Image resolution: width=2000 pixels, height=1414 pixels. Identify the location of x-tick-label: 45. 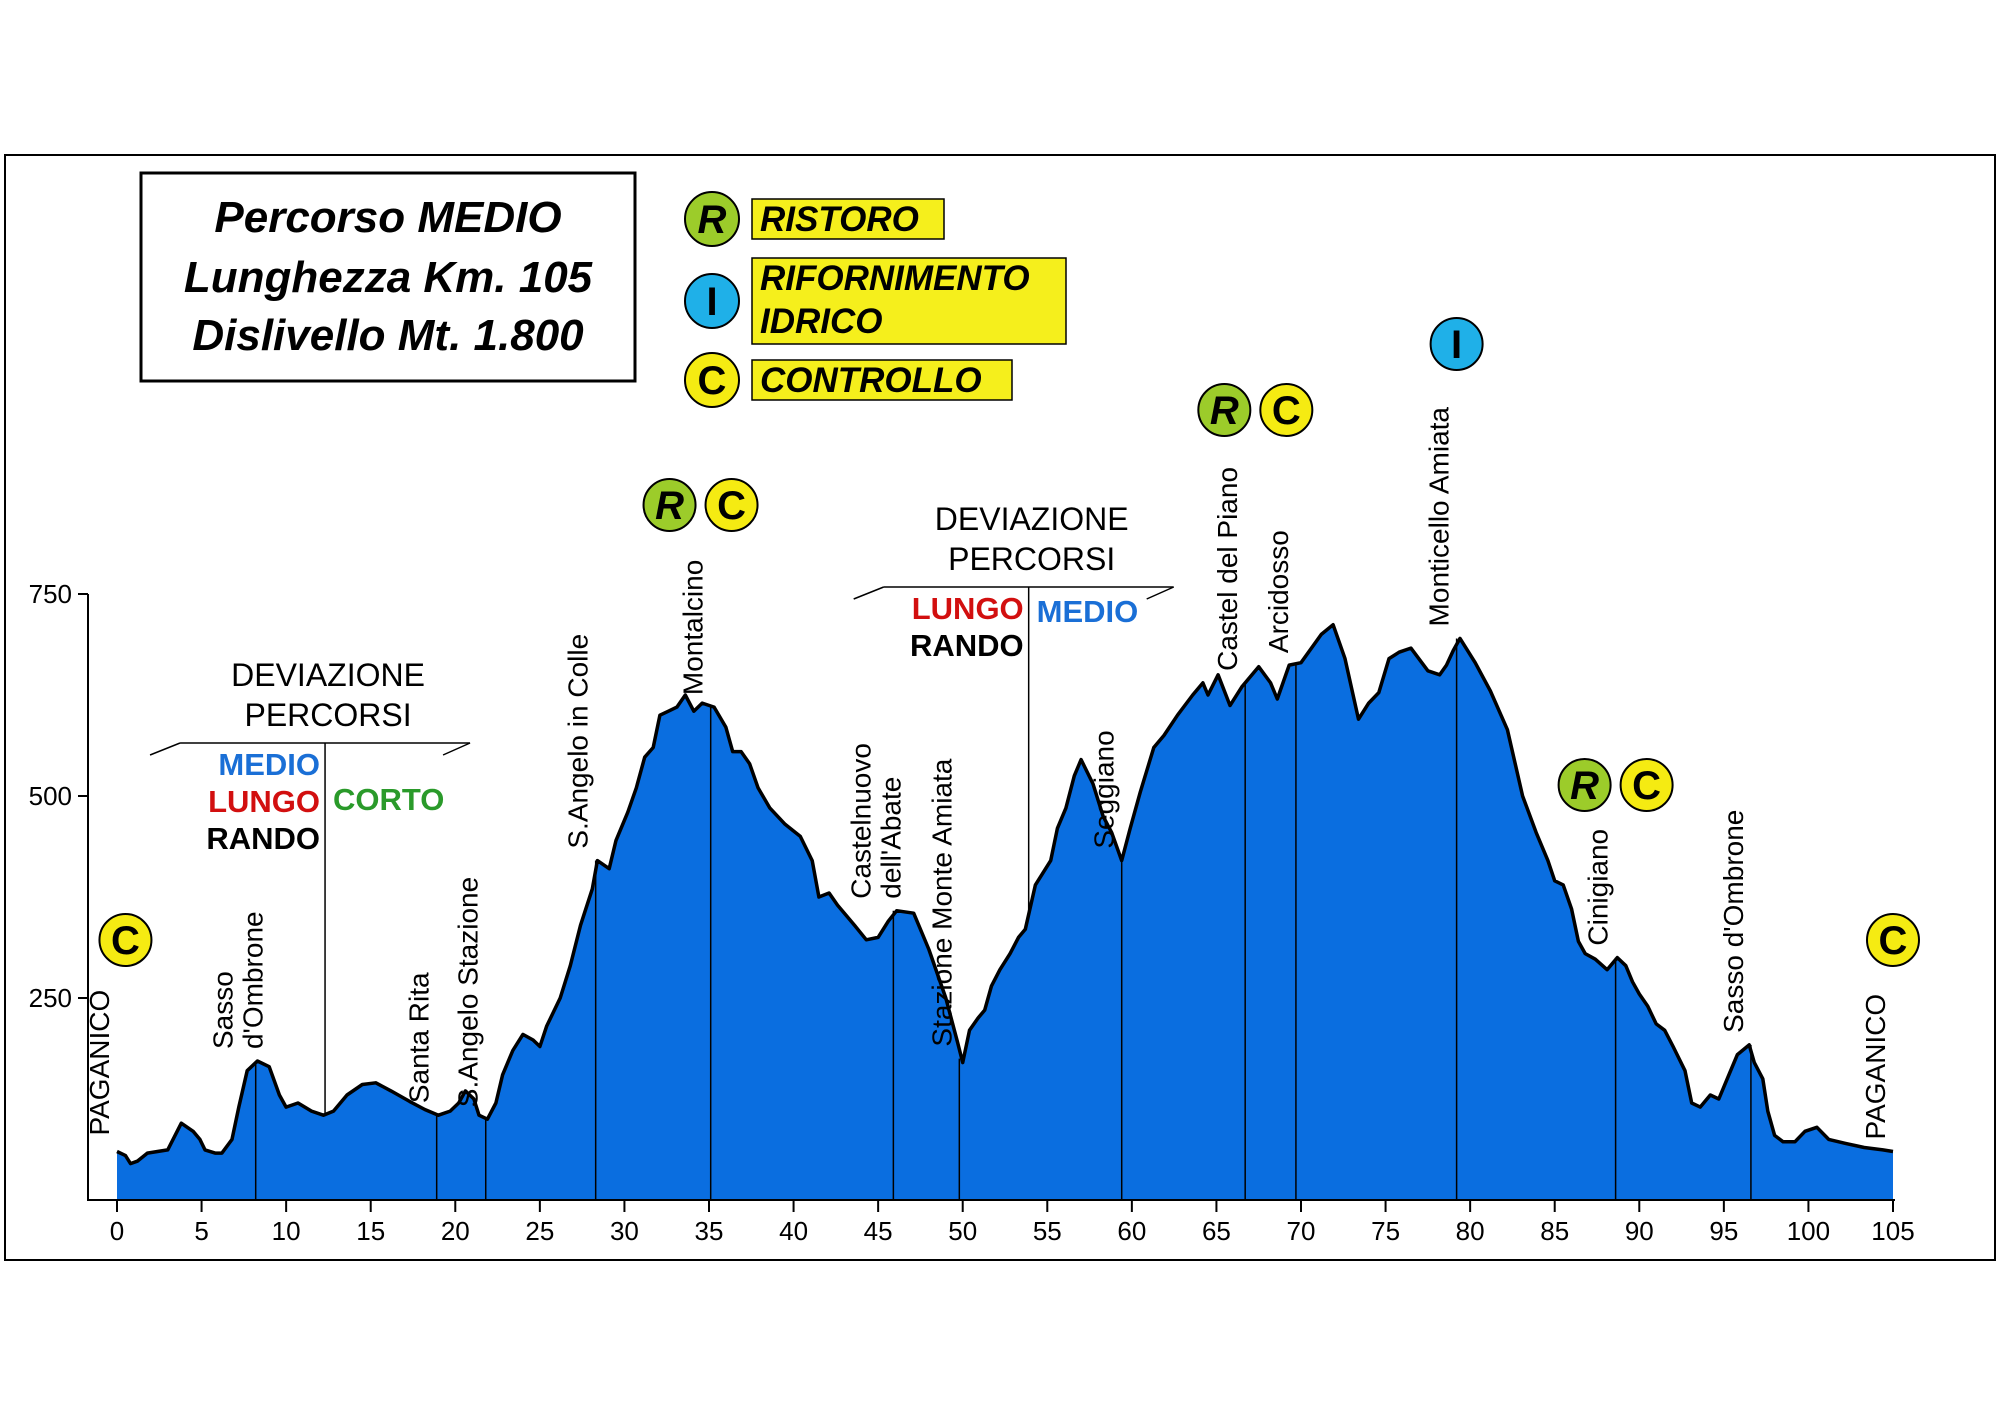
(878, 1231).